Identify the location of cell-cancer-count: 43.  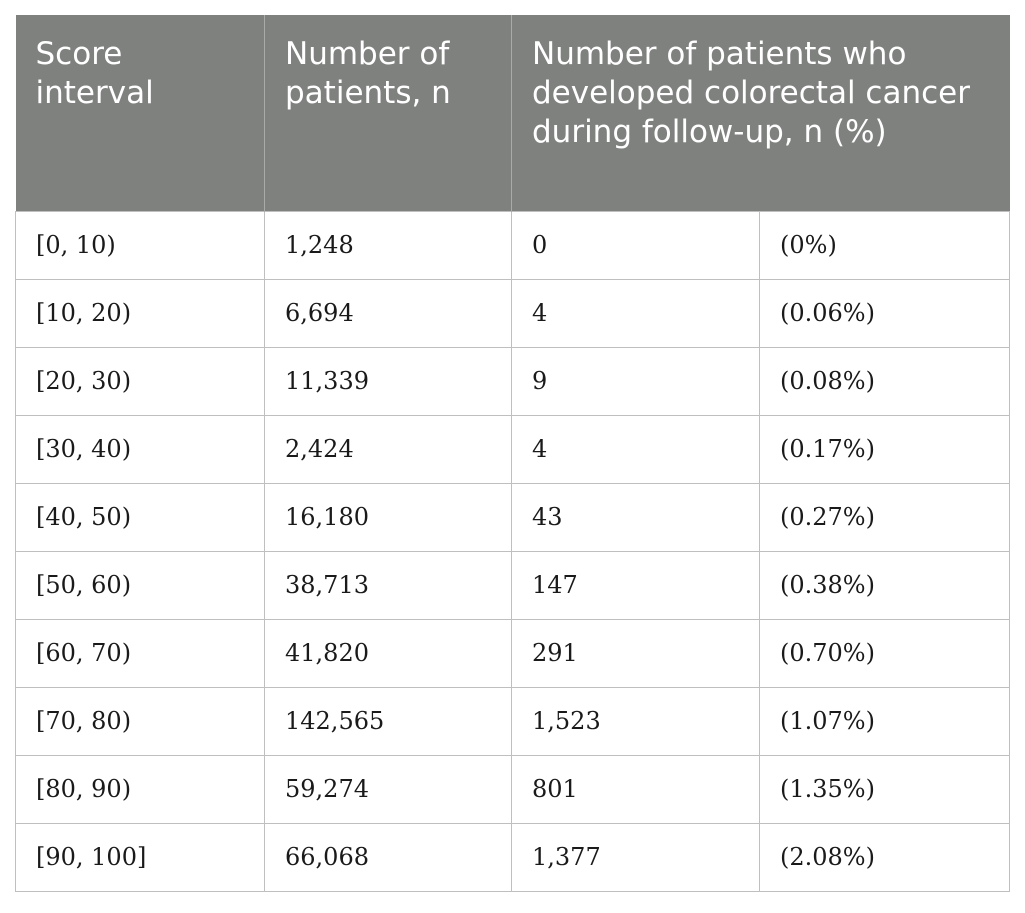
(635, 517).